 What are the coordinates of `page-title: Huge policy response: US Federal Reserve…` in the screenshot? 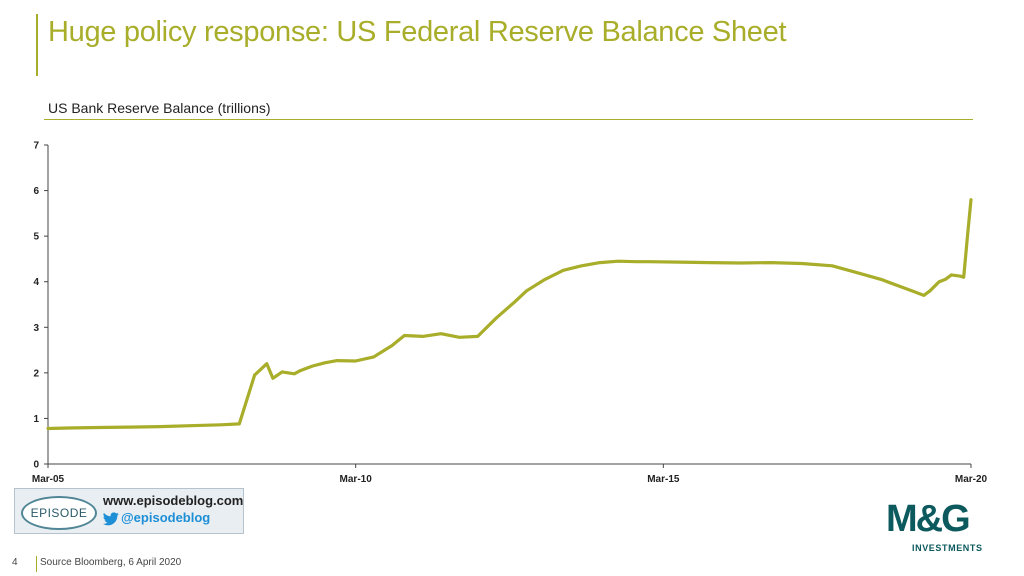 It's located at (417, 32).